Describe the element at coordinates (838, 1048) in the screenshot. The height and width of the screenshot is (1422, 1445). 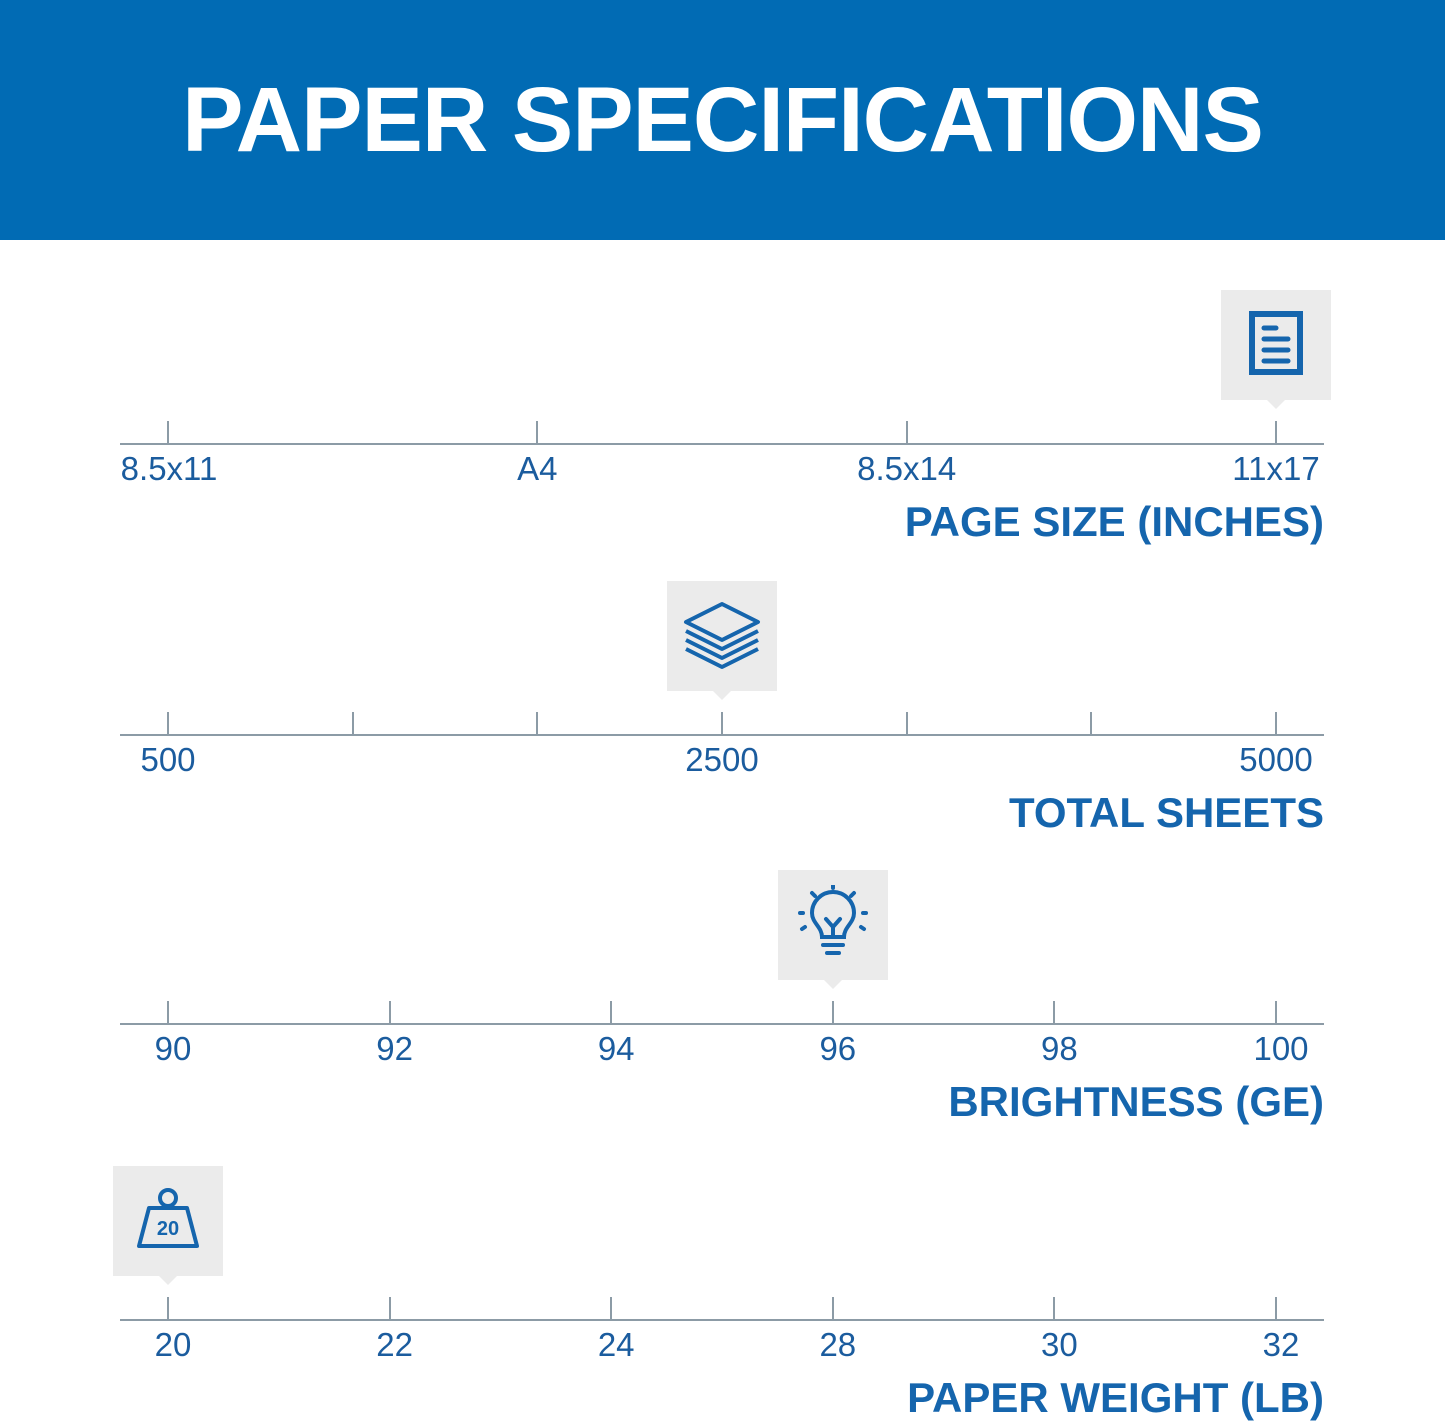
I see `scale-label: 96` at that location.